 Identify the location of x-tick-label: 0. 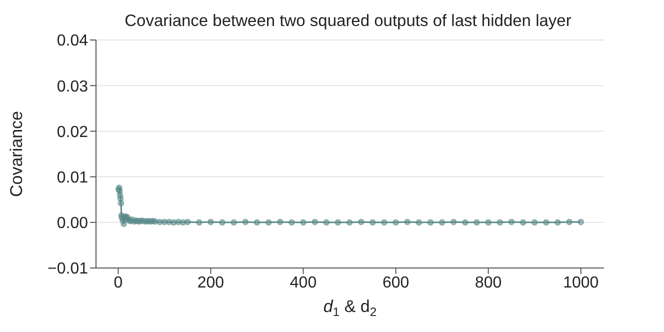
(118, 283).